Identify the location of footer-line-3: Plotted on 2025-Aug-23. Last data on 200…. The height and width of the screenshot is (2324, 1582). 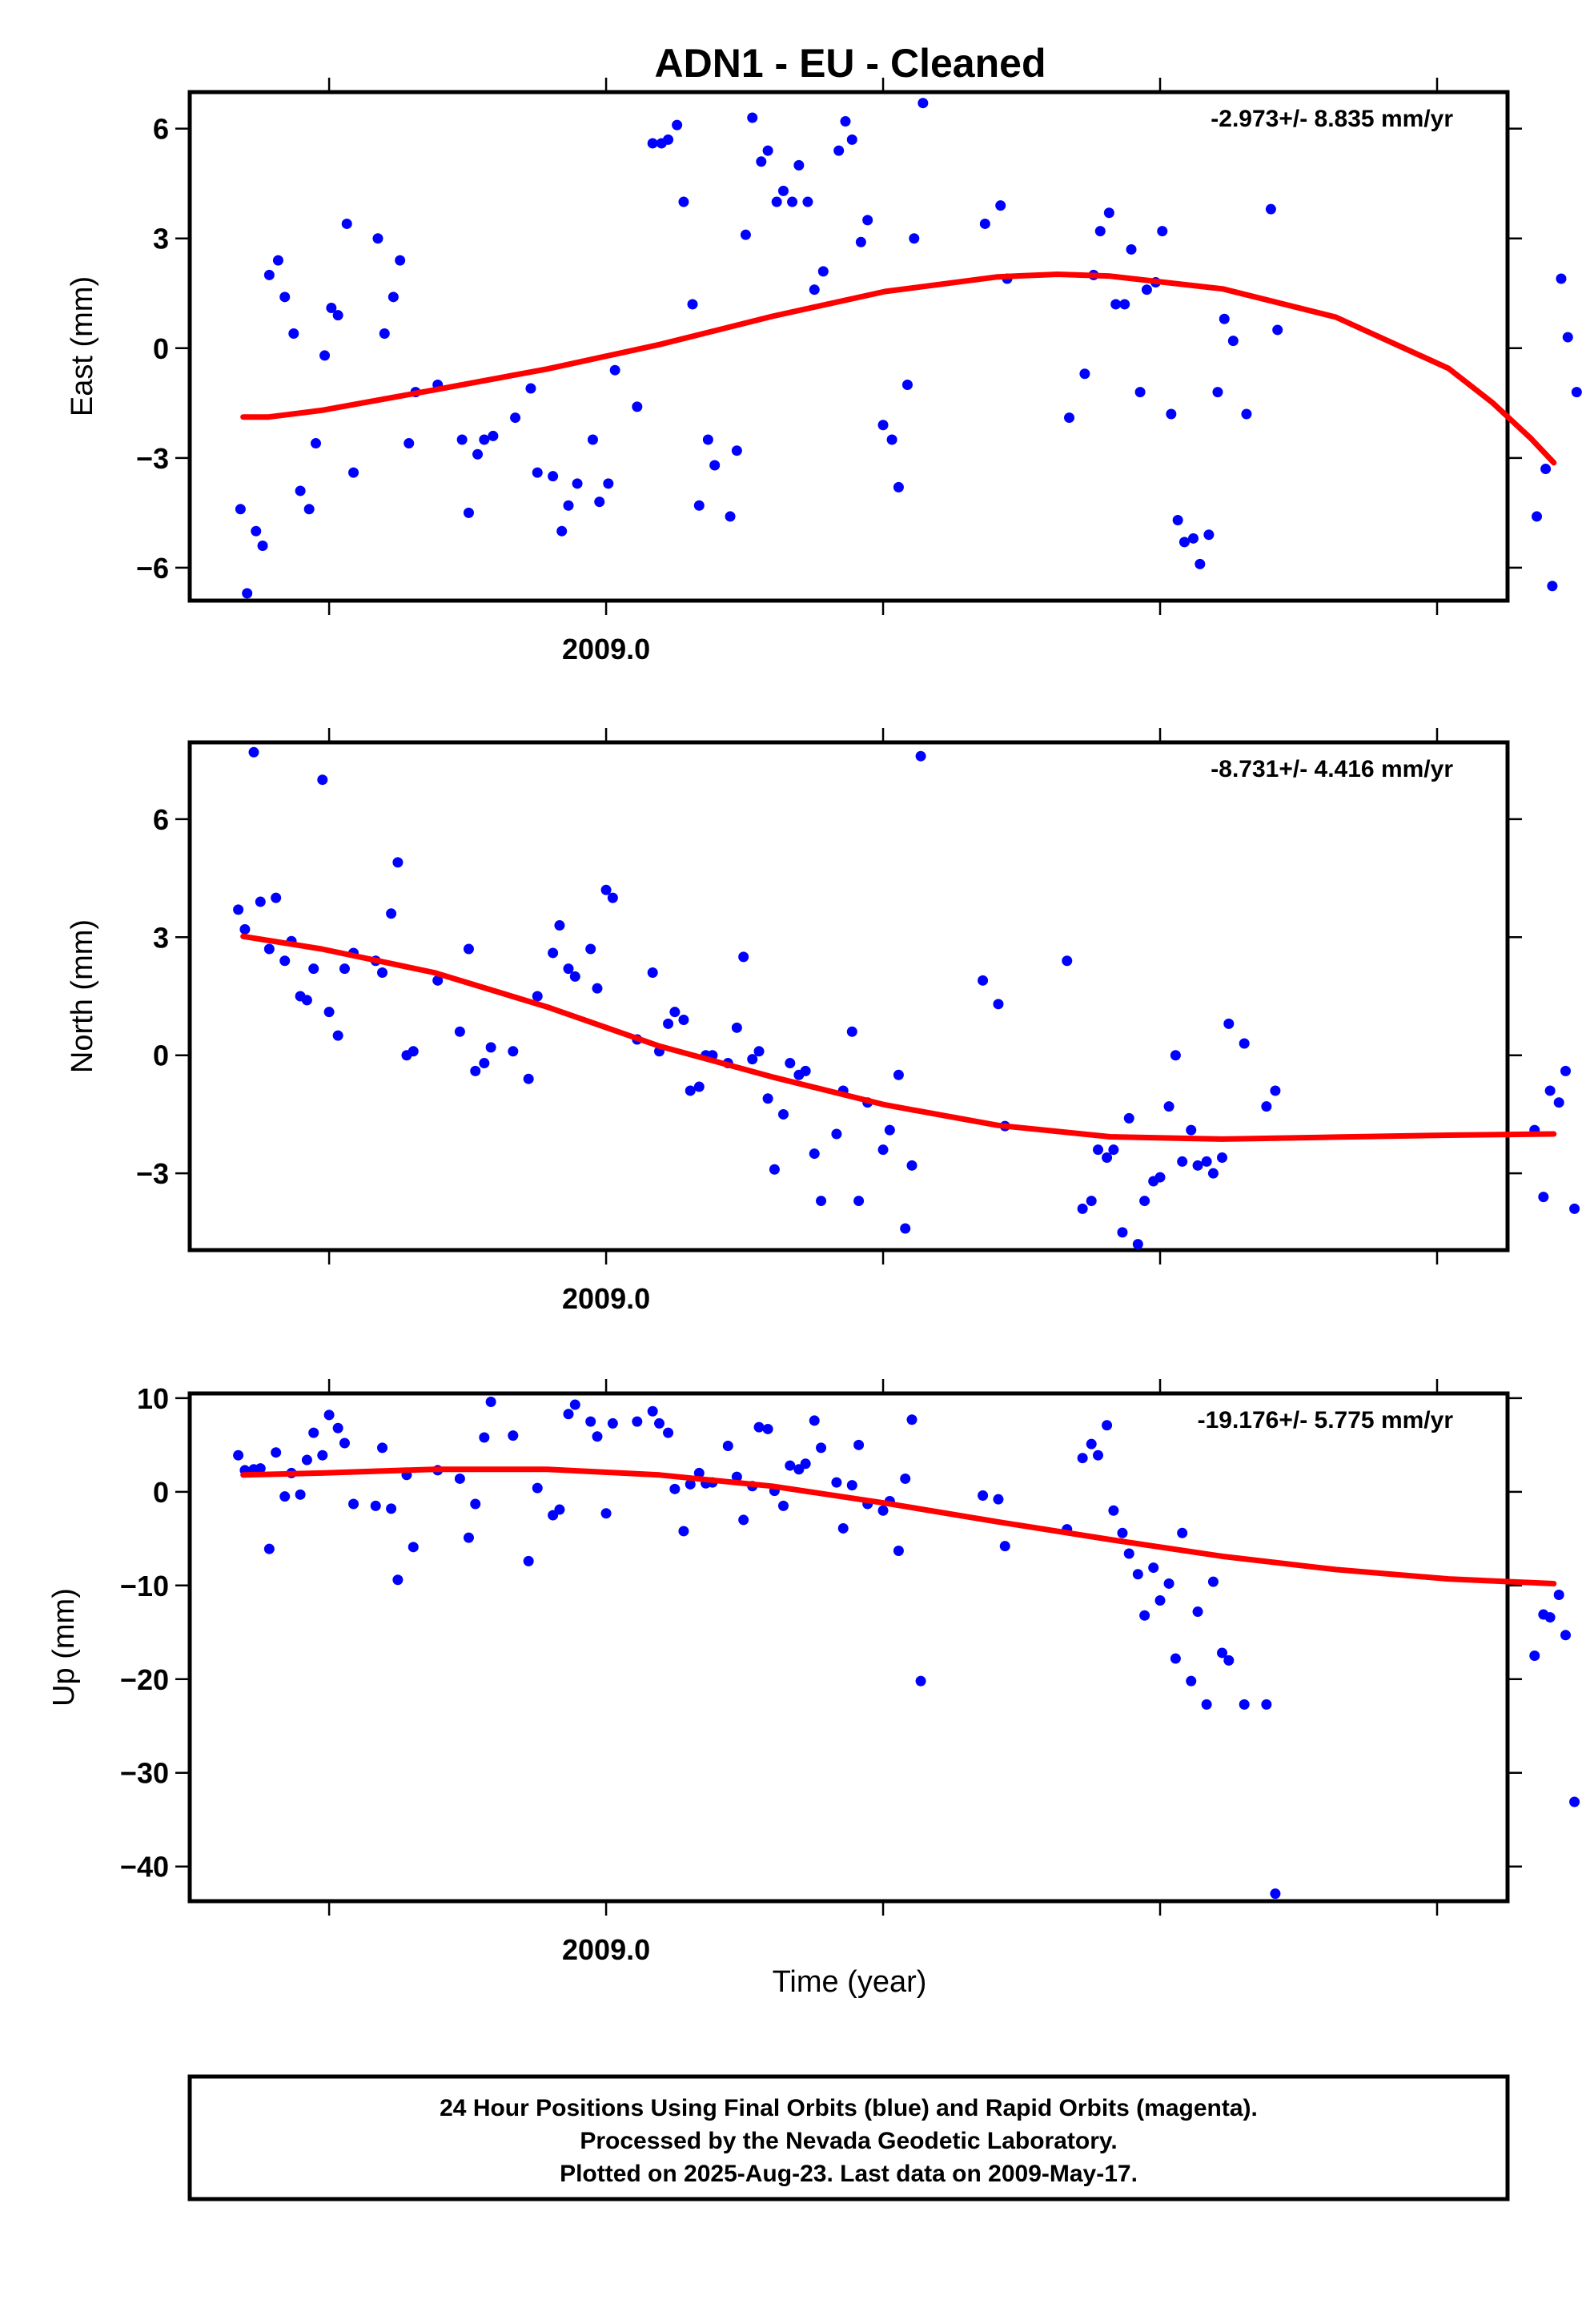
(849, 2174).